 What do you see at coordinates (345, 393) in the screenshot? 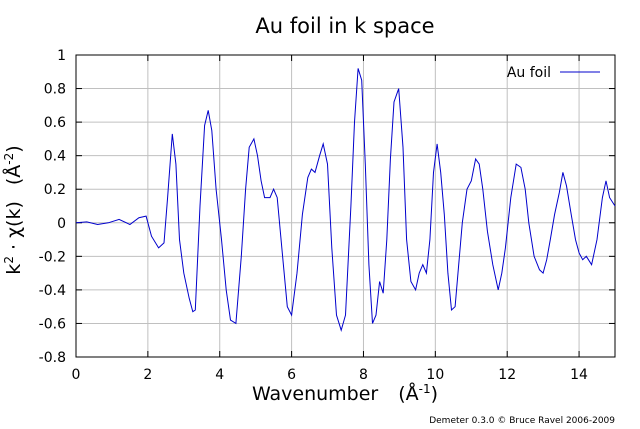
I see `x-axis-label: Wavenumber (Å-1)` at bounding box center [345, 393].